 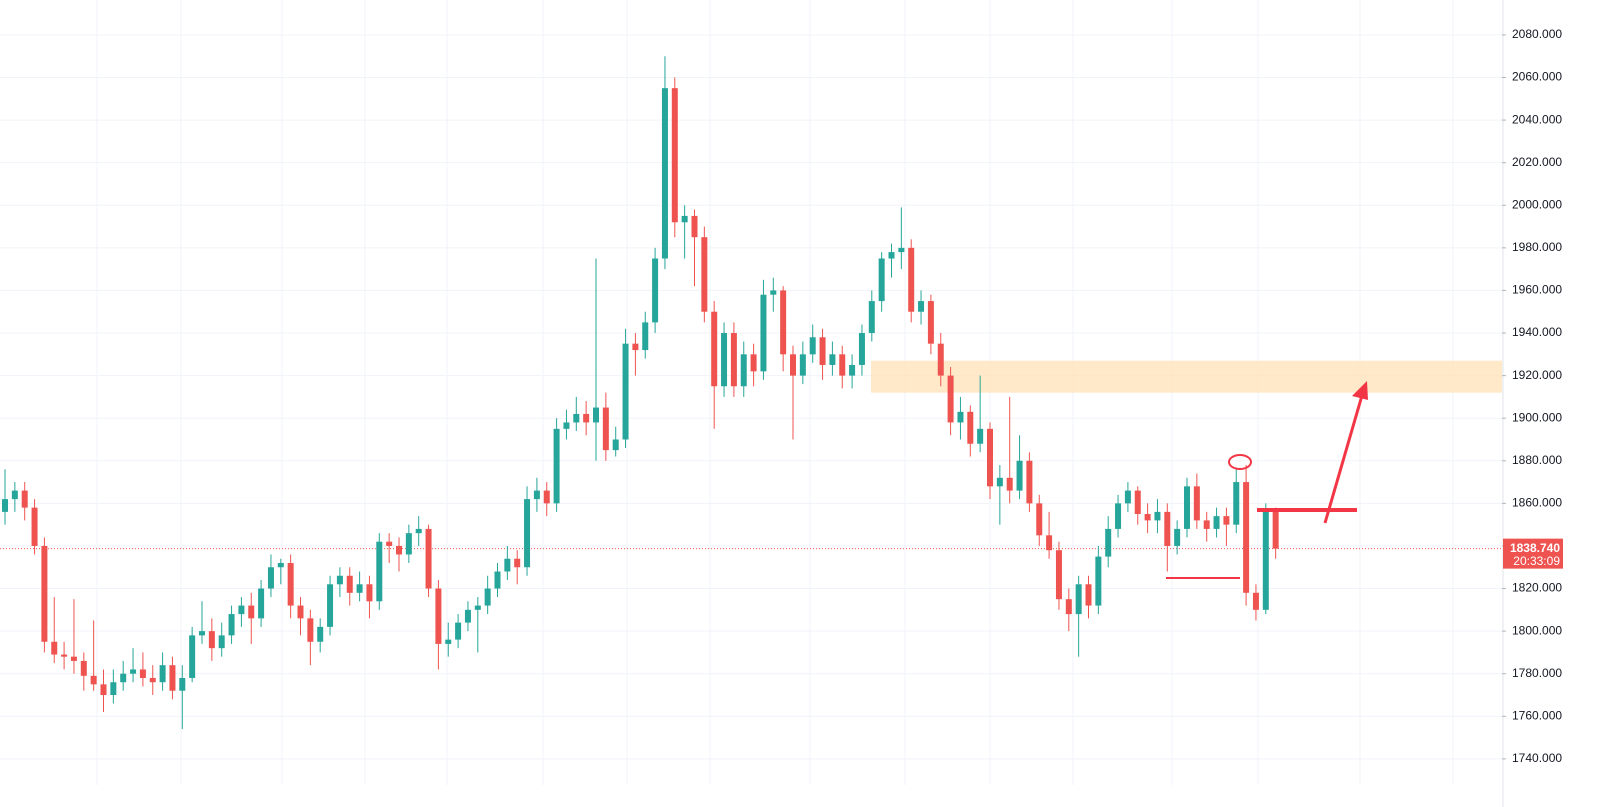 What do you see at coordinates (1537, 673) in the screenshot?
I see `y-tick-label: 1780.000` at bounding box center [1537, 673].